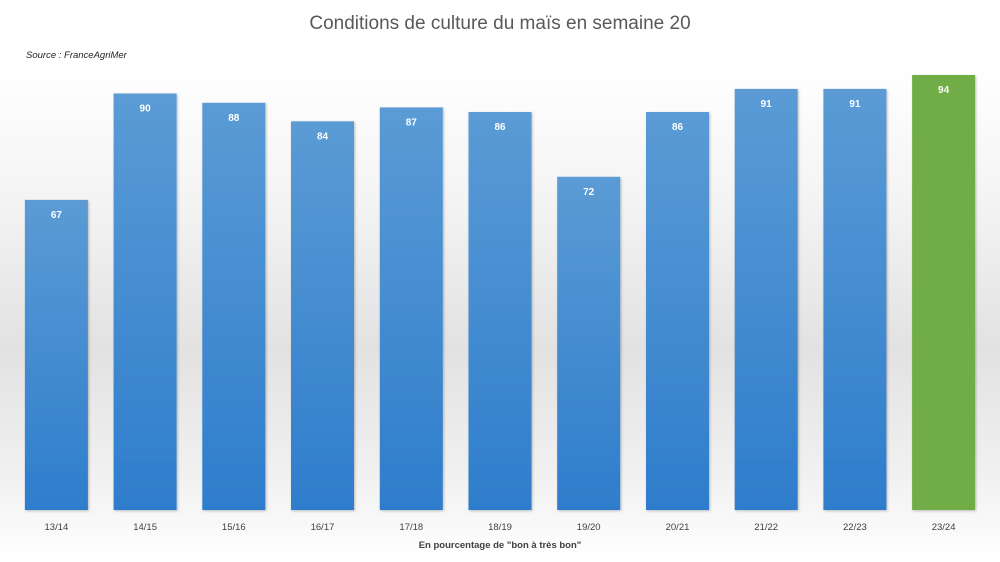  I want to click on data-label-13-14: 67, so click(57, 215).